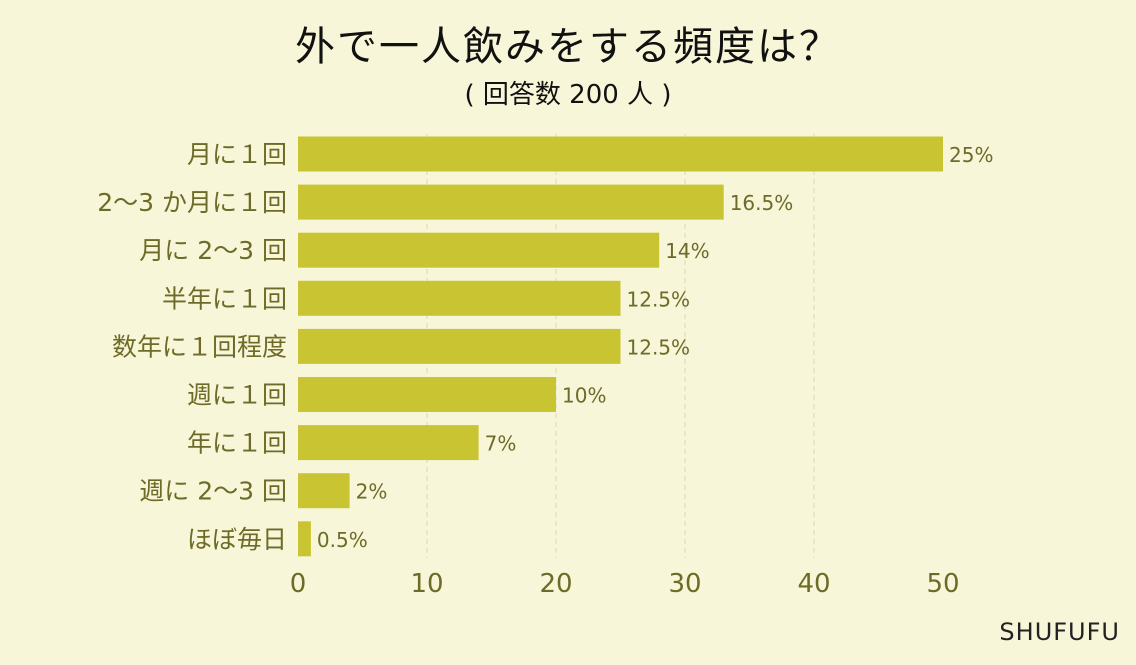  Describe the element at coordinates (426, 584) in the screenshot. I see `x-tick-label: 10` at that location.